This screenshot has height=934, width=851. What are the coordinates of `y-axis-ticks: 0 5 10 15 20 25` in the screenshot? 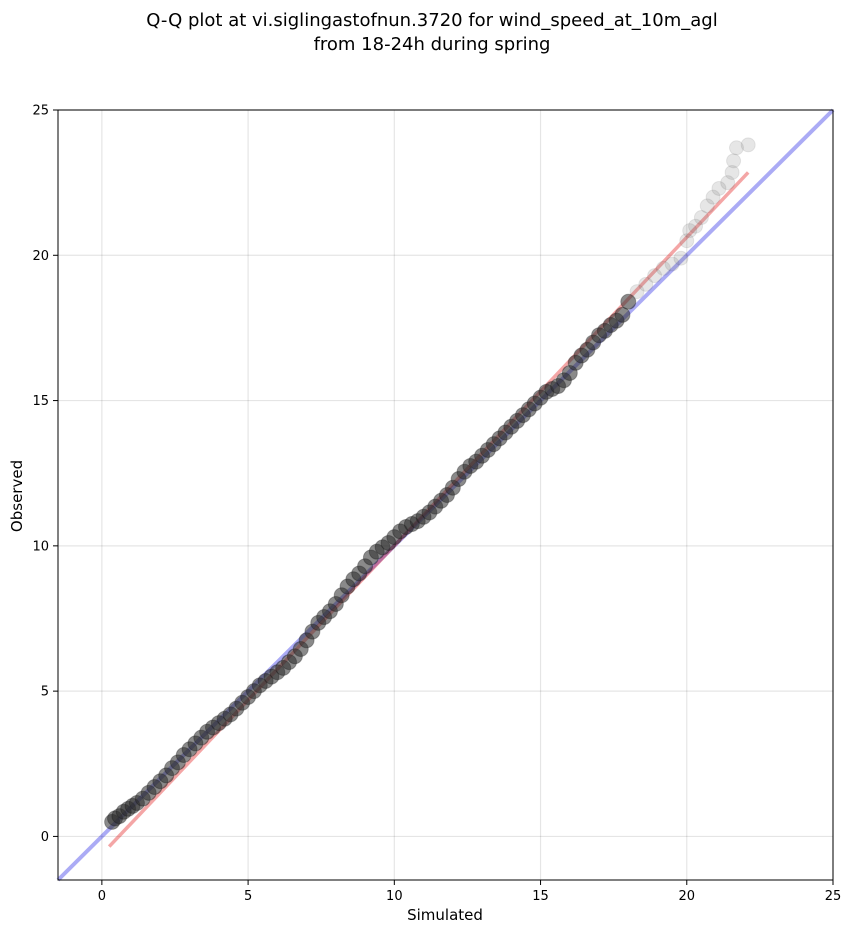 It's located at (45, 474).